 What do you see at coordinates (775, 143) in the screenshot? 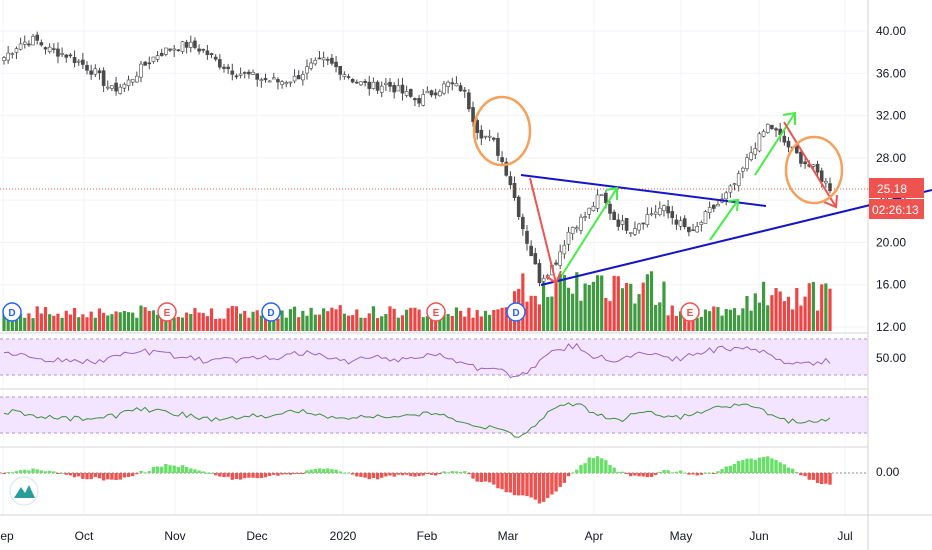
I see `arrow-up-june` at bounding box center [775, 143].